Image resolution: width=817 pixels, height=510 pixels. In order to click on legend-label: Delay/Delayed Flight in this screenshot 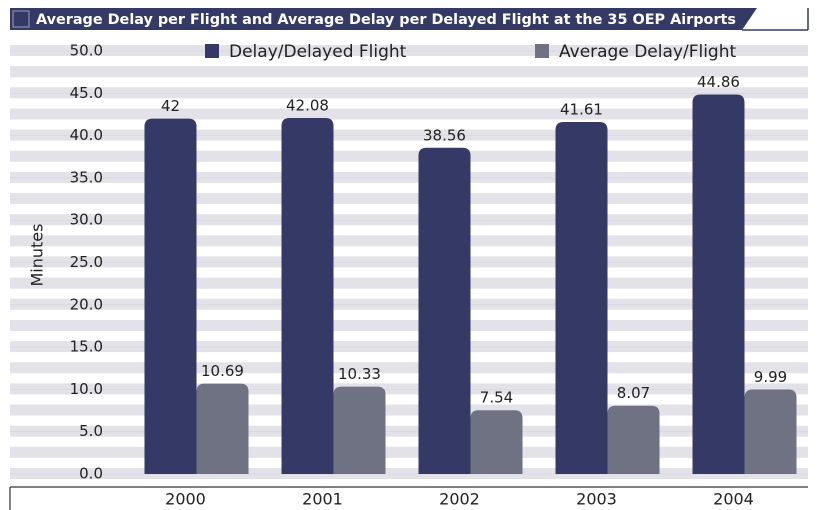, I will do `click(318, 52)`.